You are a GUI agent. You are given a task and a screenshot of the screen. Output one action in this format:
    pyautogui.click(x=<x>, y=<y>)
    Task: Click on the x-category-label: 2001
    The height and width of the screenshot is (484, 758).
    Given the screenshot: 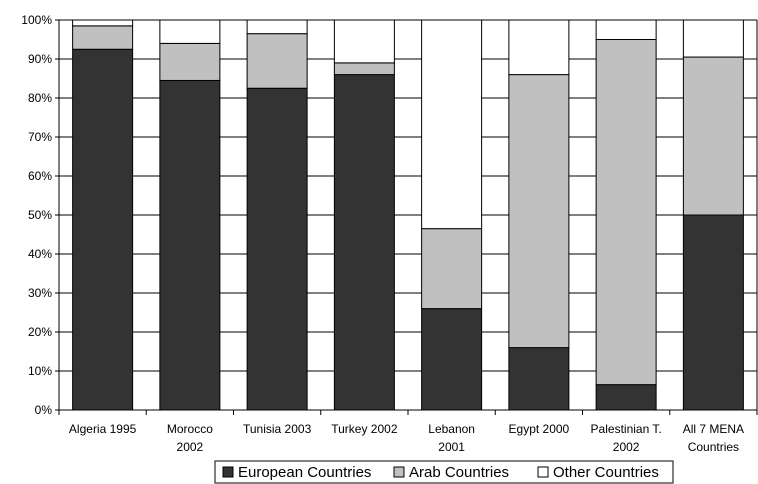 What is the action you would take?
    pyautogui.click(x=451, y=447)
    